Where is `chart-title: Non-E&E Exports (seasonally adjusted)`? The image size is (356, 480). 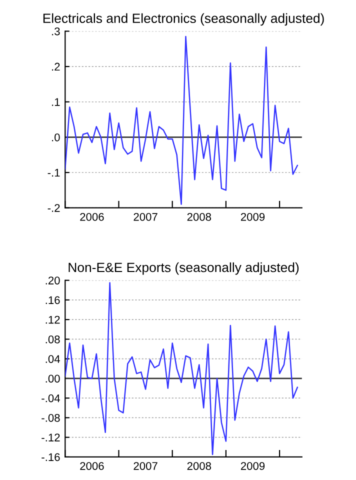
chart-title: Non-E&E Exports (seasonally adjusted) is located at coordinates (183, 268).